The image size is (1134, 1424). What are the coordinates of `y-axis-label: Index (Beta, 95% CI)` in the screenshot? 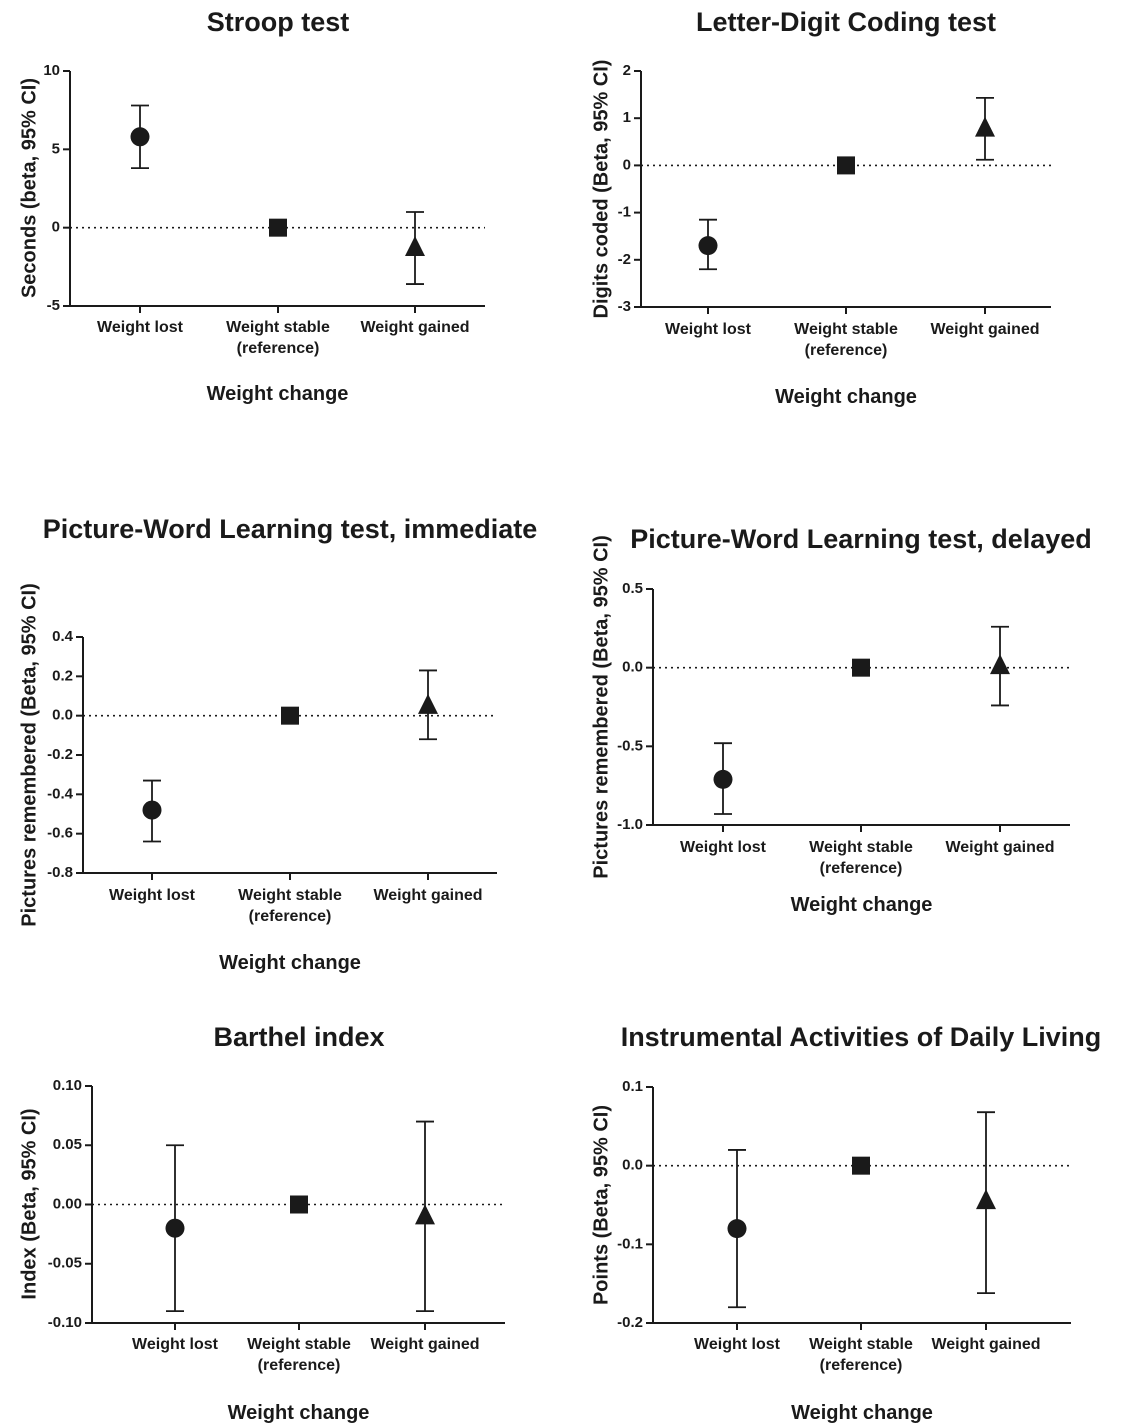 It's located at (29, 1203).